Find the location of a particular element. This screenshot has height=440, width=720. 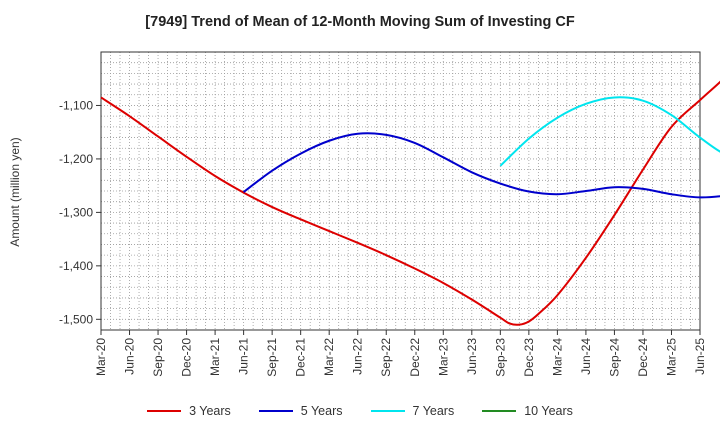

legend-item: 3 Years is located at coordinates (189, 411).